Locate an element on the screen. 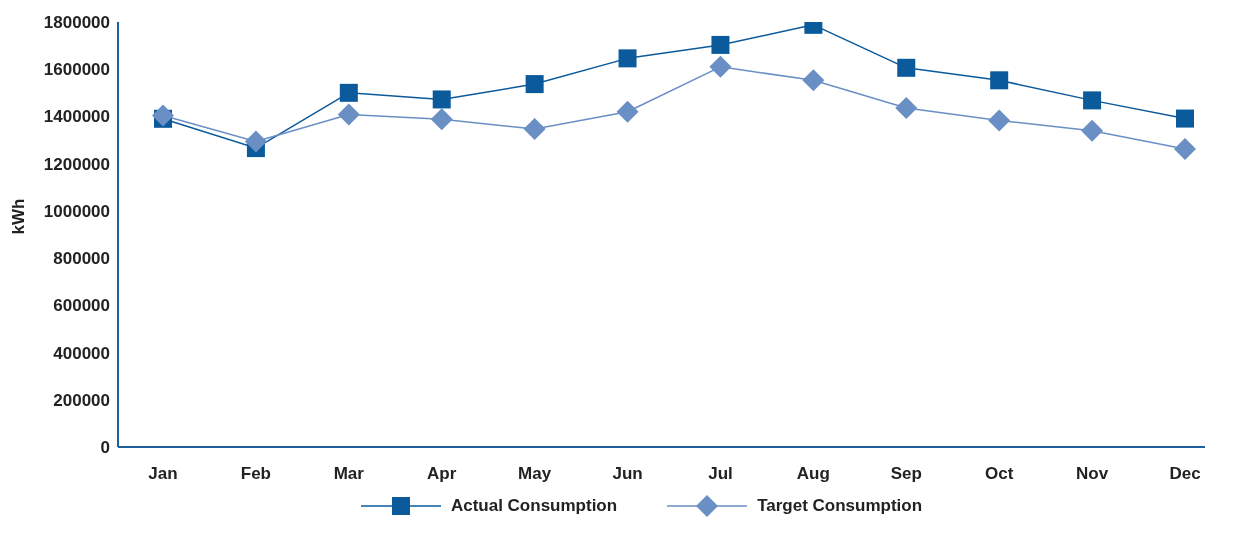 The width and height of the screenshot is (1243, 545). x-tick-label: Sep is located at coordinates (906, 474).